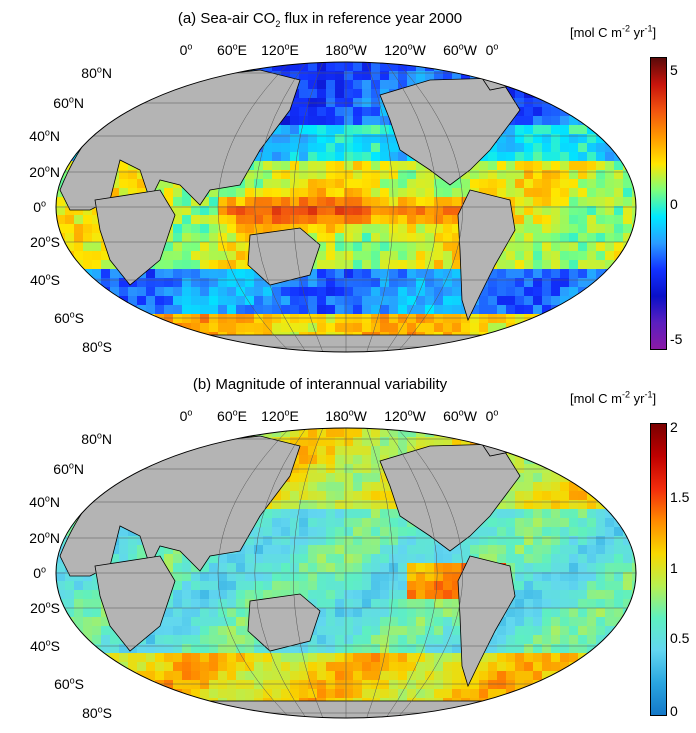  I want to click on colorbar-tick-label: 0, so click(674, 711).